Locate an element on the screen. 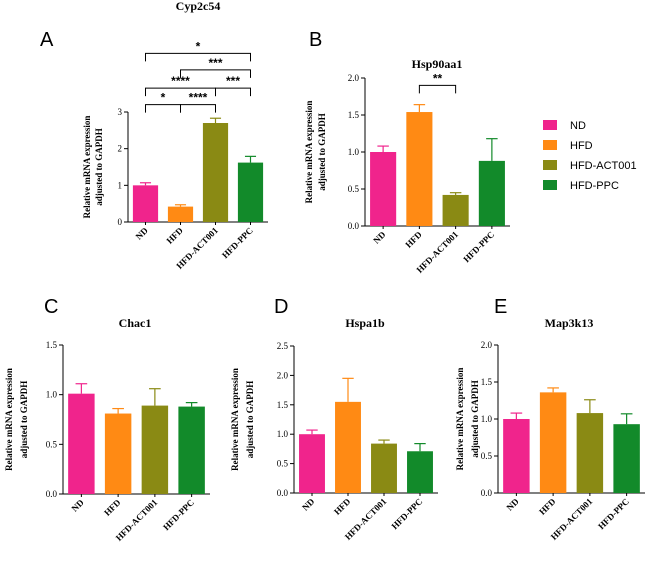  y-axis-label-d-line2: adjusted to GAPDH is located at coordinates (250, 420).